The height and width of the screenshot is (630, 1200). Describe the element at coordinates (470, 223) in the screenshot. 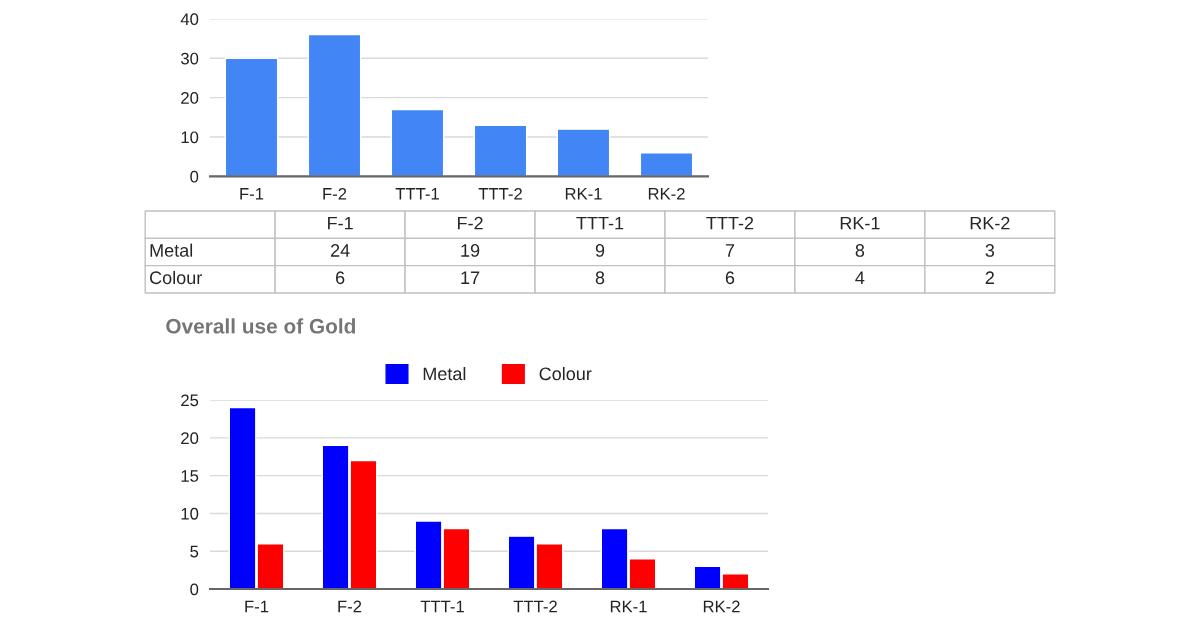

I see `category-label: F-2` at that location.